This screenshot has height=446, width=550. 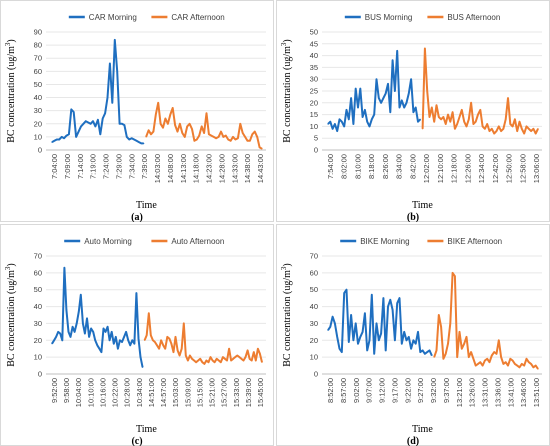 I want to click on x-tick-label: 8:42:00, so click(x=412, y=166).